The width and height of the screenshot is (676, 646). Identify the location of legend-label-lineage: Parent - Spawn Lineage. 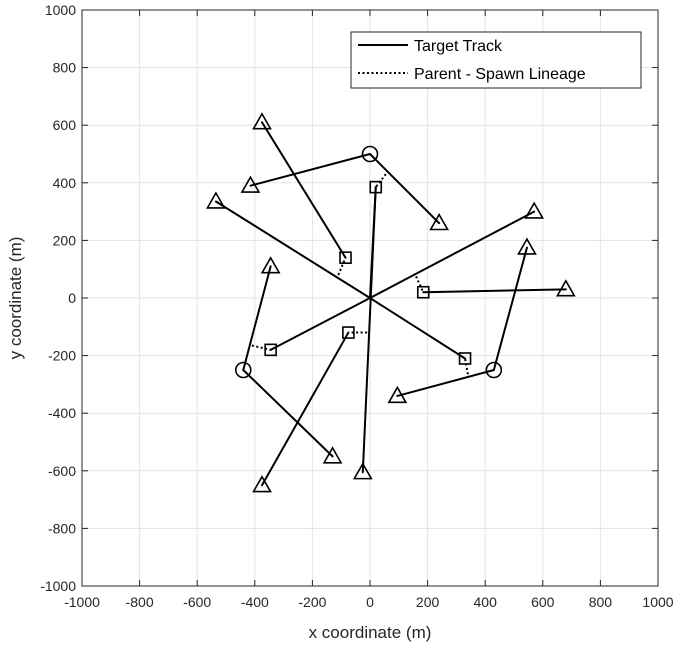
(500, 74).